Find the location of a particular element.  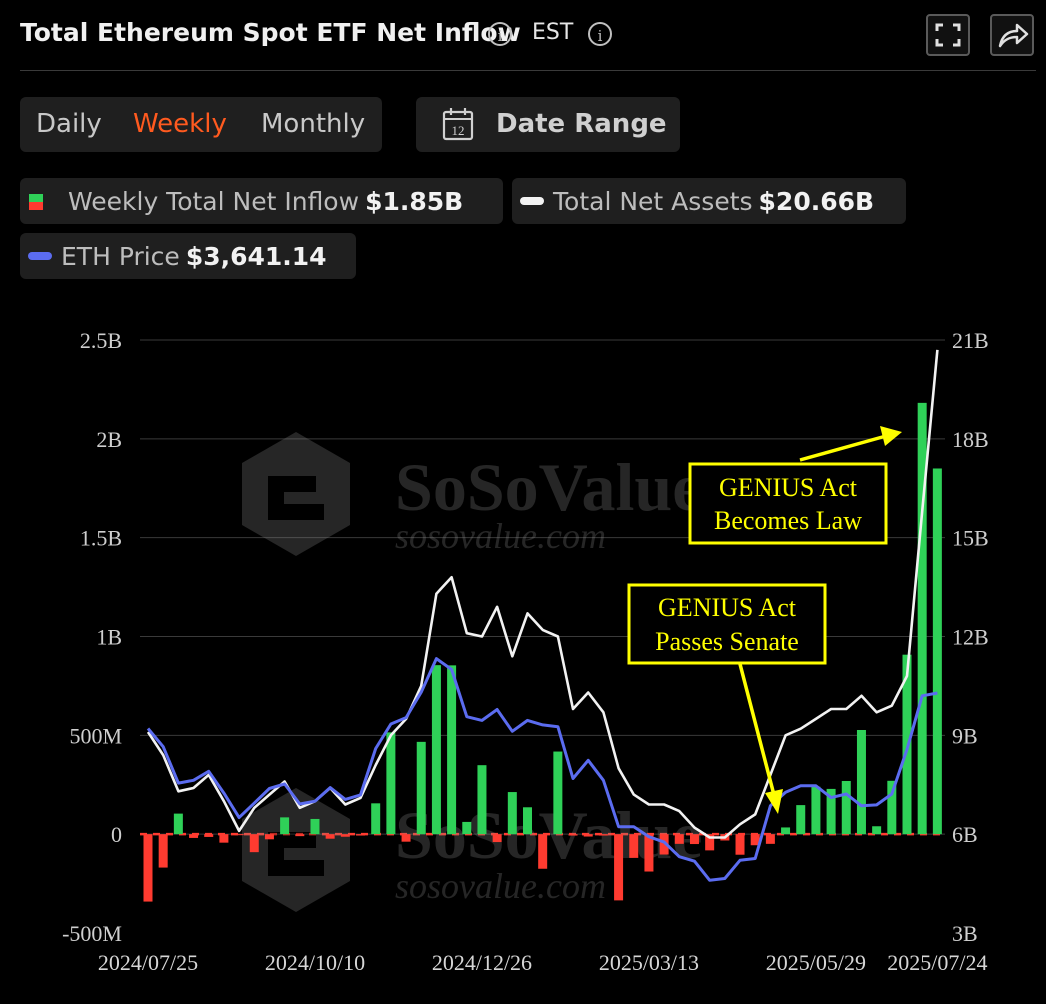

x-tick-label: 2024/07/25 is located at coordinates (148, 962).